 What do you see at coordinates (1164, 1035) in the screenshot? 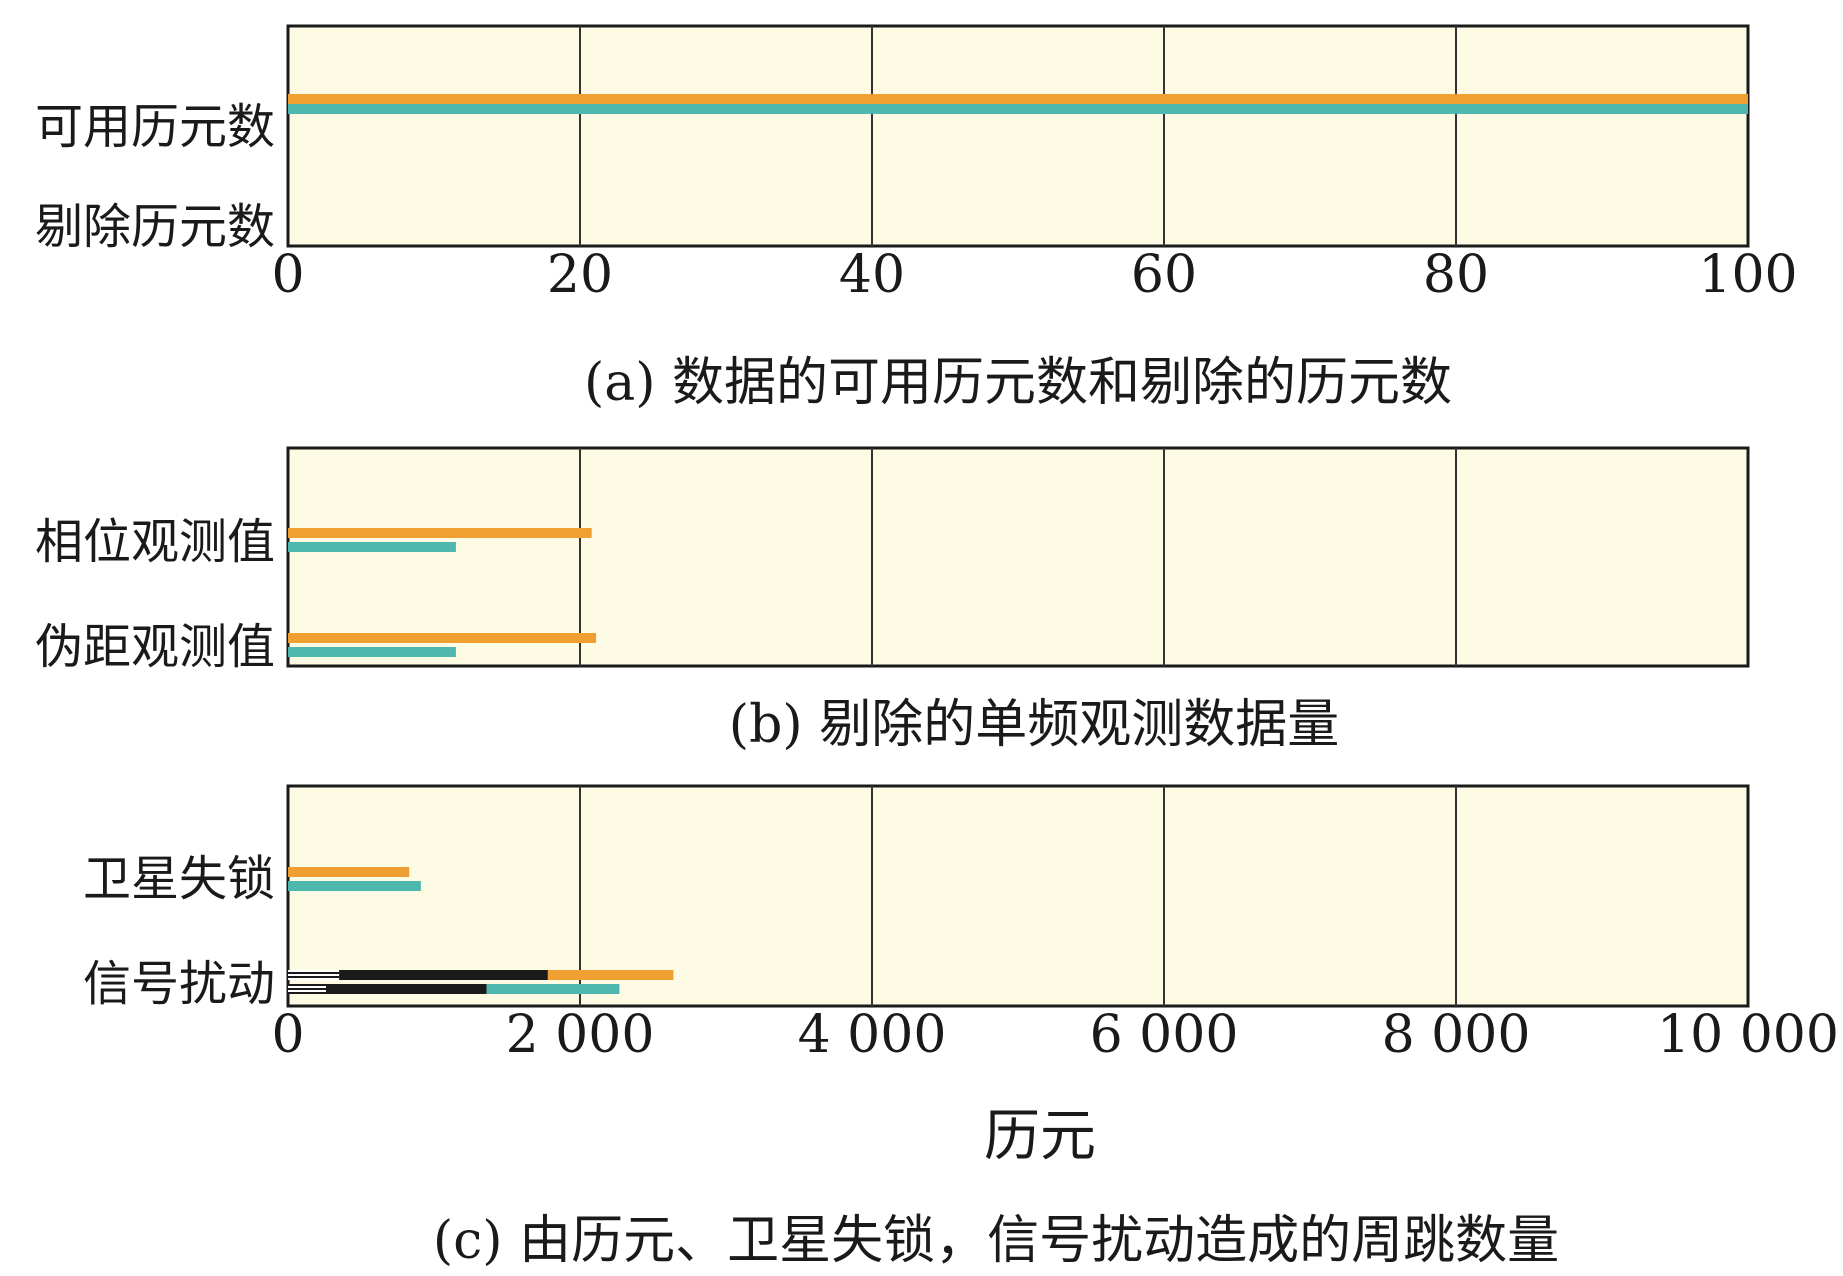
I see `panel-c-tick-label: 6 000` at bounding box center [1164, 1035].